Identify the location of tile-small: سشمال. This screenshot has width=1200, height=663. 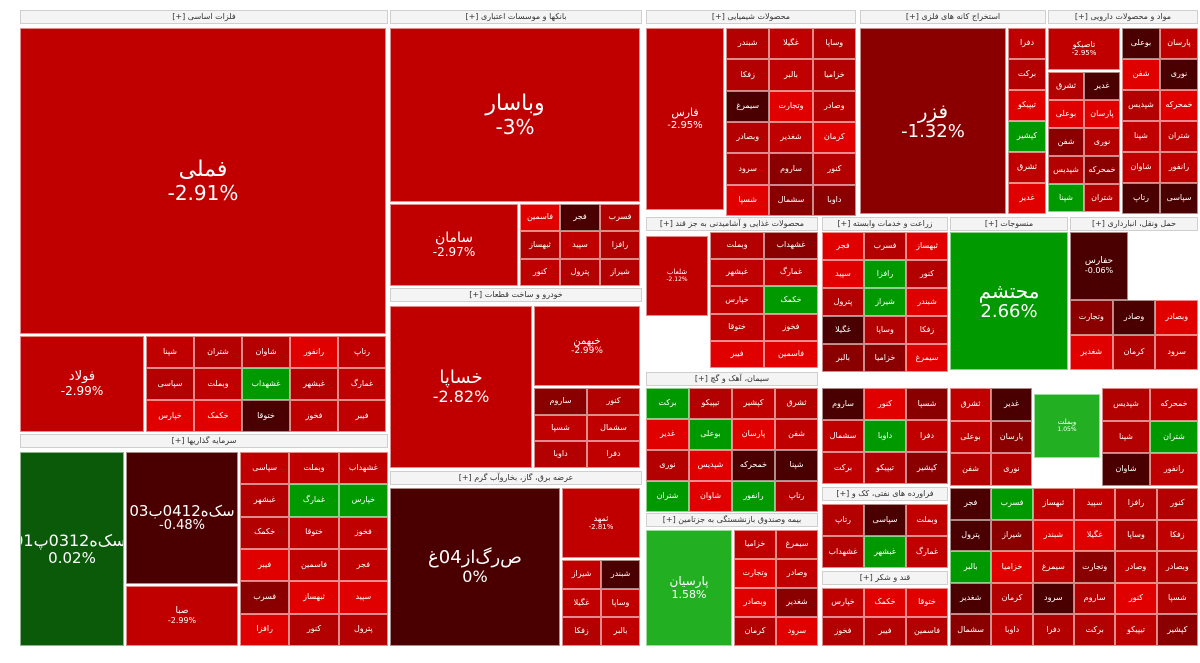
(791, 200).